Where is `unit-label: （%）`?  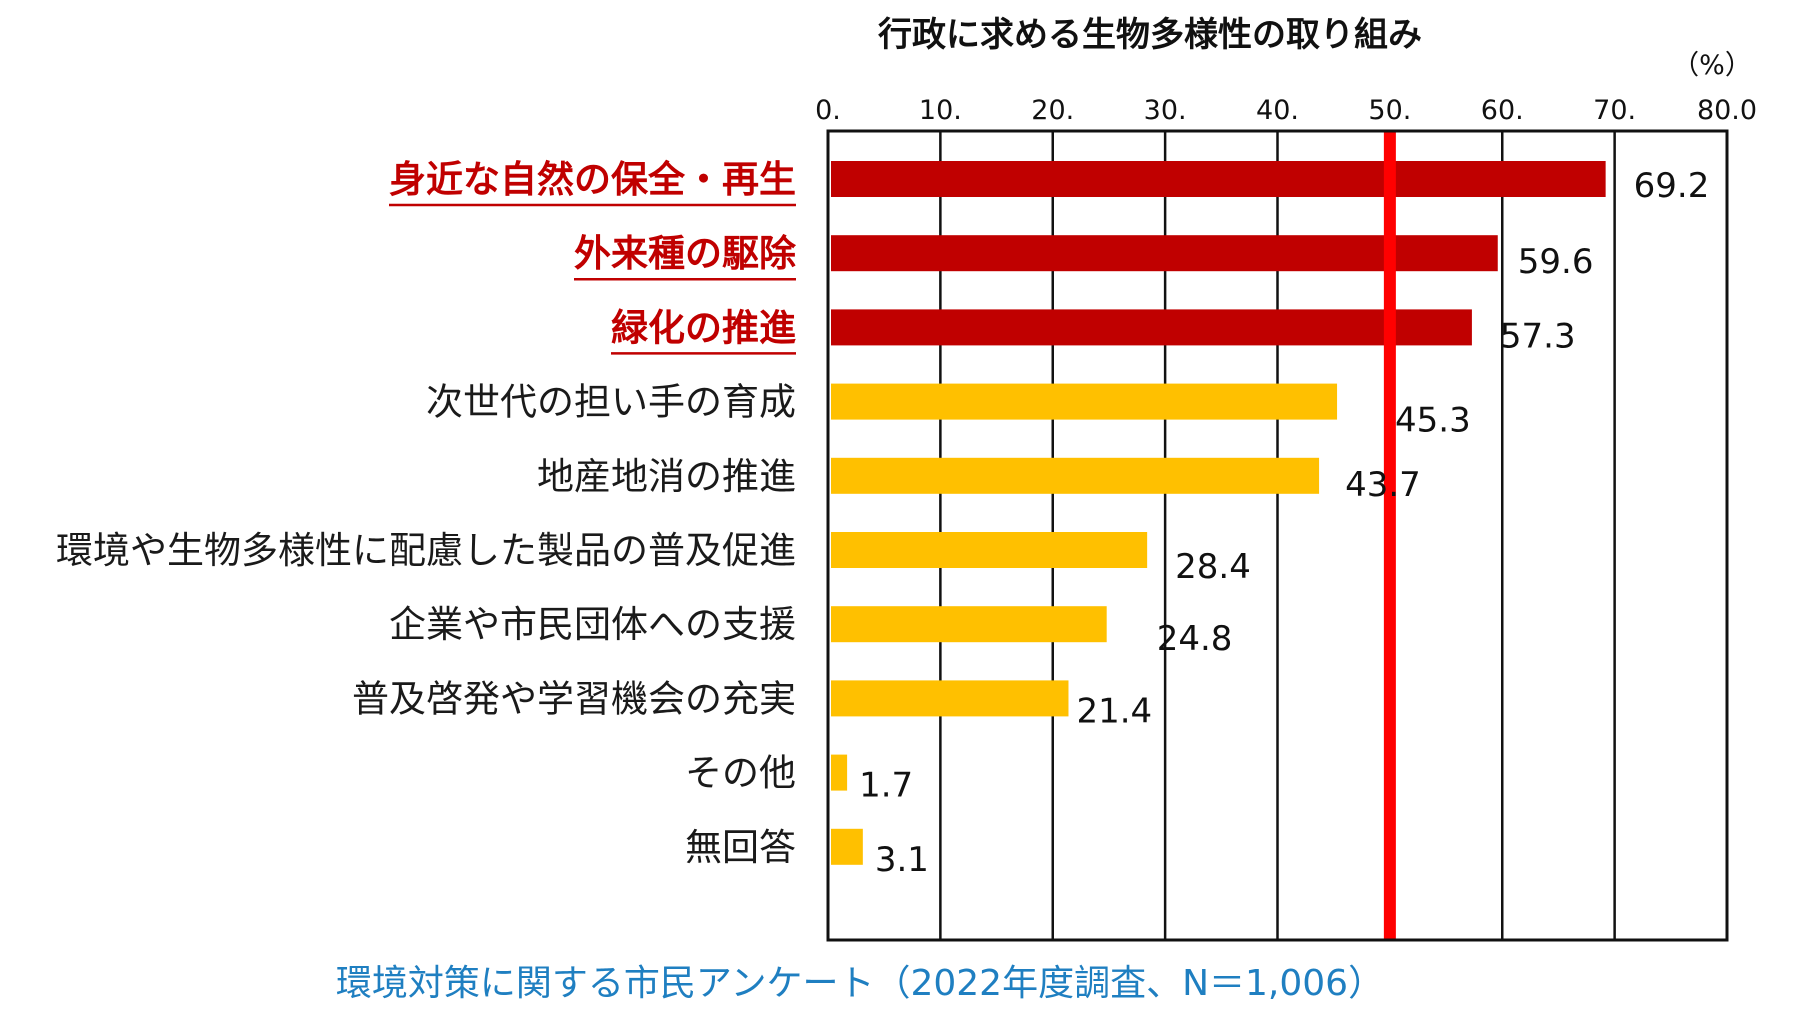
unit-label: （%） is located at coordinates (1712, 65).